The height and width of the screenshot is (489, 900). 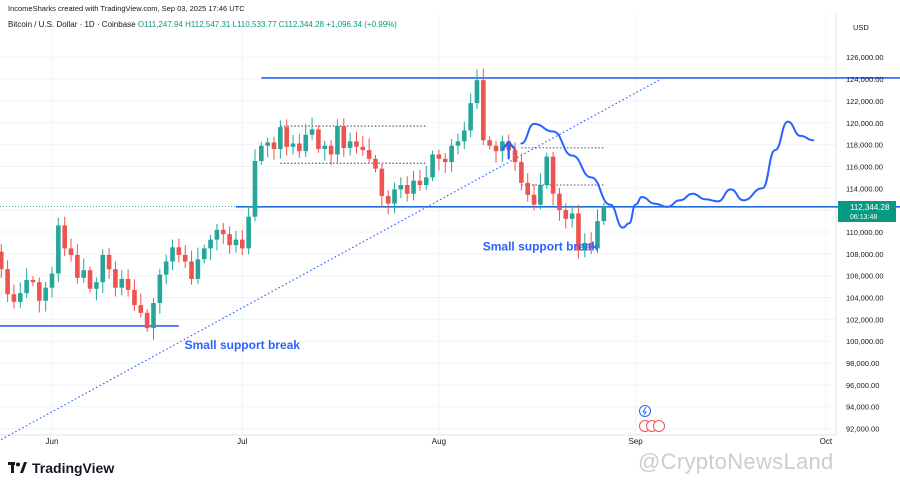 What do you see at coordinates (652, 418) in the screenshot?
I see `event-markers` at bounding box center [652, 418].